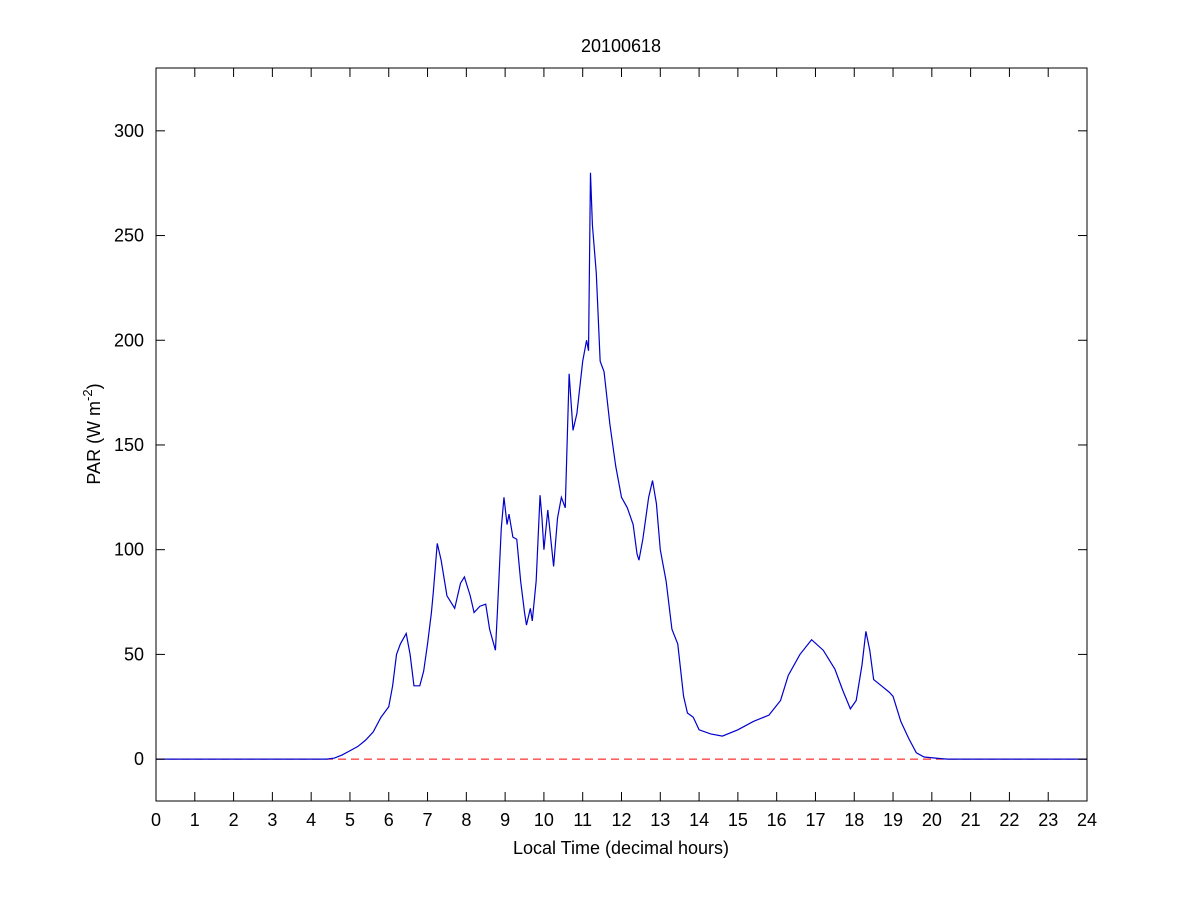 The width and height of the screenshot is (1201, 905). What do you see at coordinates (94, 386) in the screenshot?
I see `y-axis-label-suffix: )` at bounding box center [94, 386].